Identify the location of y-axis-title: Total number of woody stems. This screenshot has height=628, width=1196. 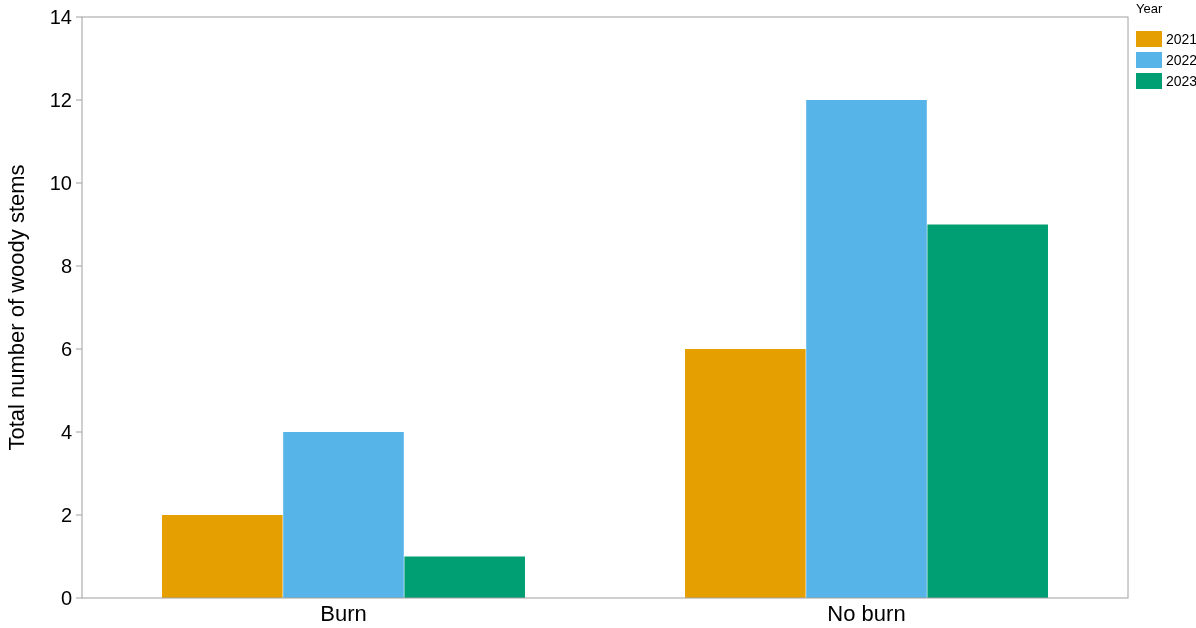
(16, 307).